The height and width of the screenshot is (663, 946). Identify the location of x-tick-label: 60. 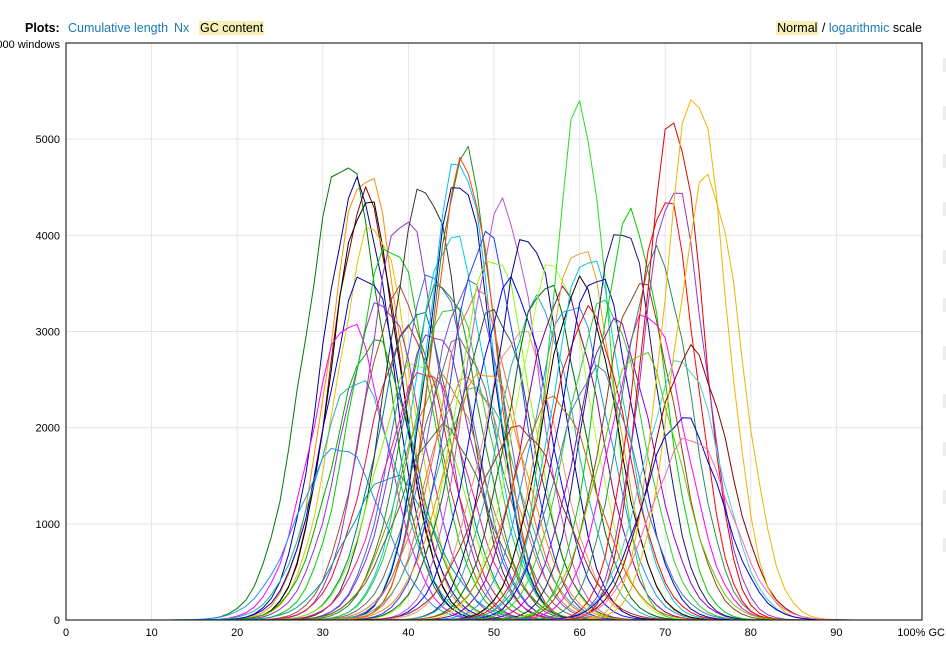
(579, 633).